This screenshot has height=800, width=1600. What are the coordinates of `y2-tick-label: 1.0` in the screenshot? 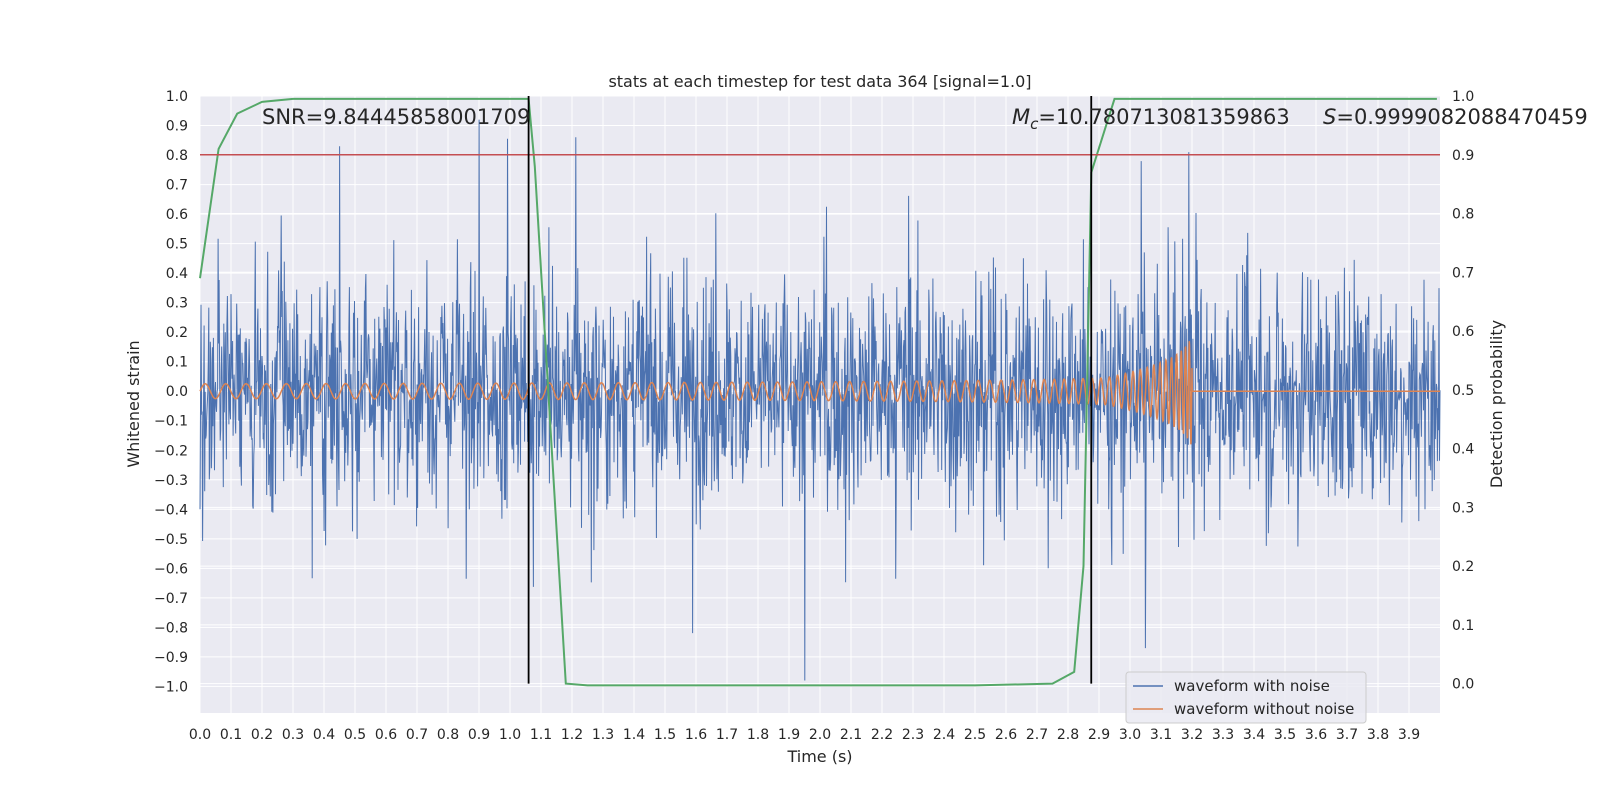 It's located at (1463, 97).